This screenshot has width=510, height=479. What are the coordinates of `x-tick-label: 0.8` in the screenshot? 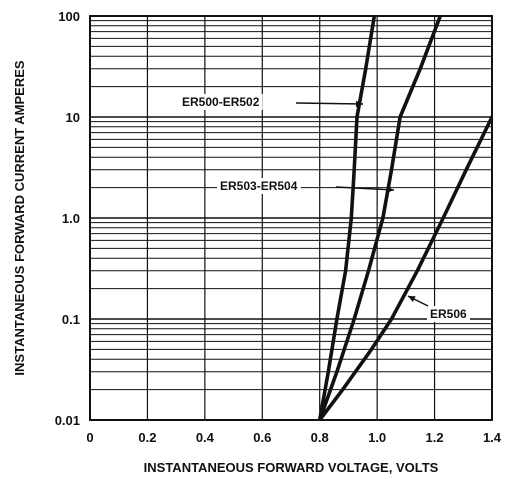 It's located at (320, 437).